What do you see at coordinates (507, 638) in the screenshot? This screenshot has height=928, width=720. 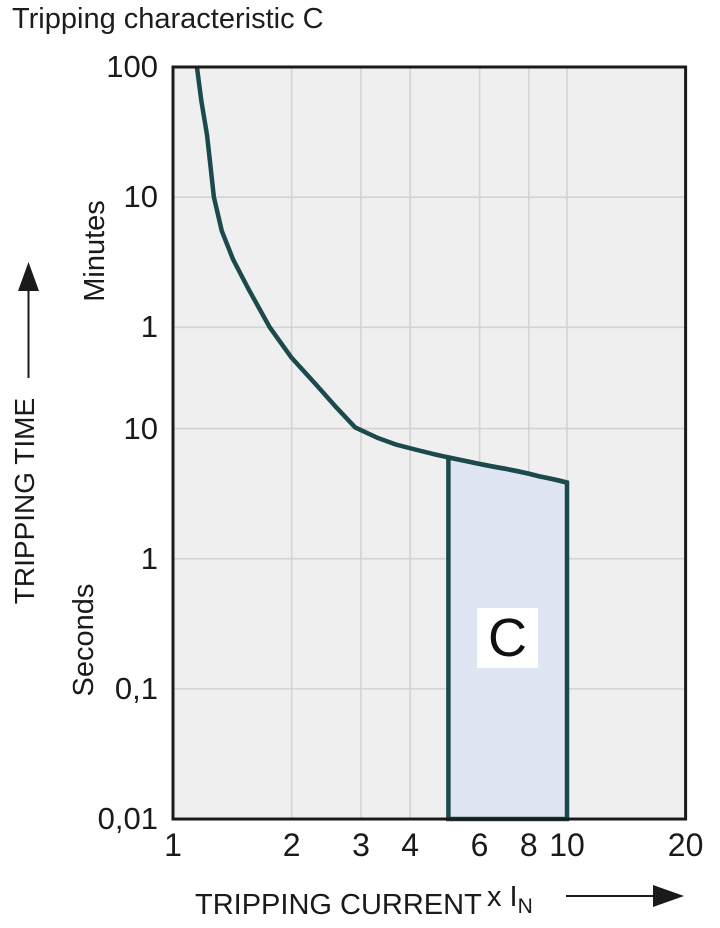 I see `c-region-label: C` at bounding box center [507, 638].